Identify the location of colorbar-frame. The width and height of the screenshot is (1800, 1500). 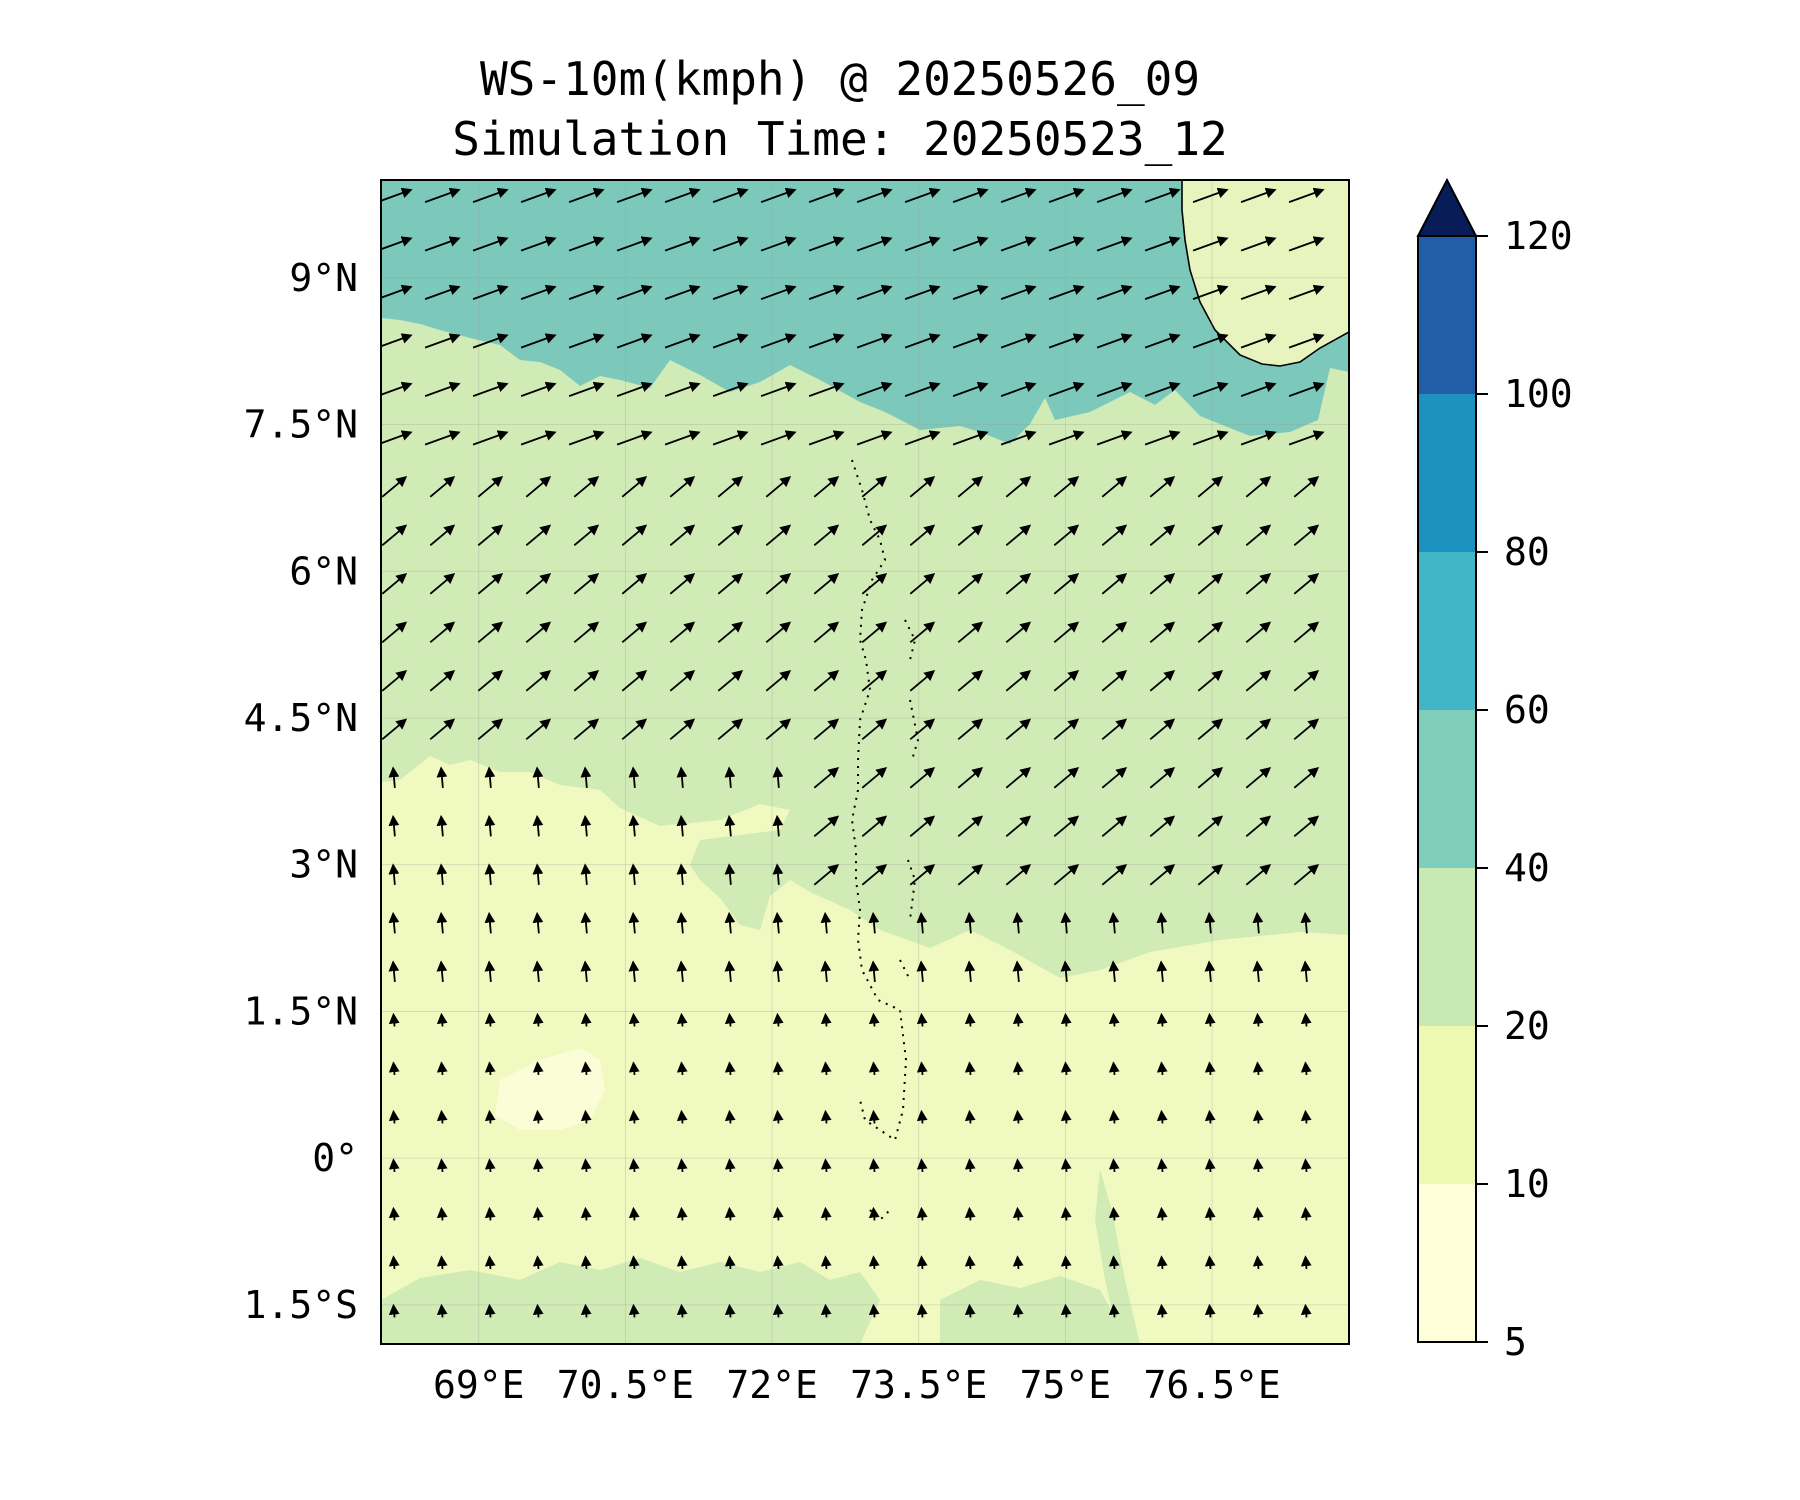
(1447, 789).